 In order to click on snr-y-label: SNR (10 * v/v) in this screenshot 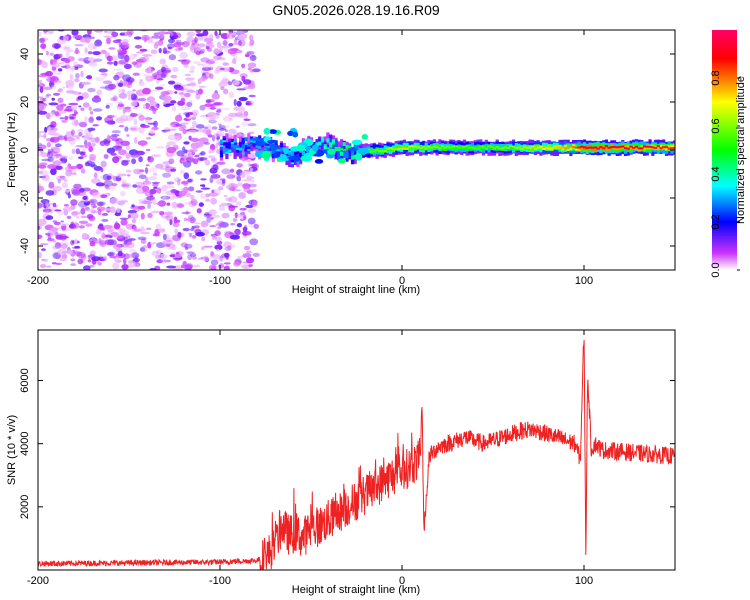, I will do `click(12, 450)`.